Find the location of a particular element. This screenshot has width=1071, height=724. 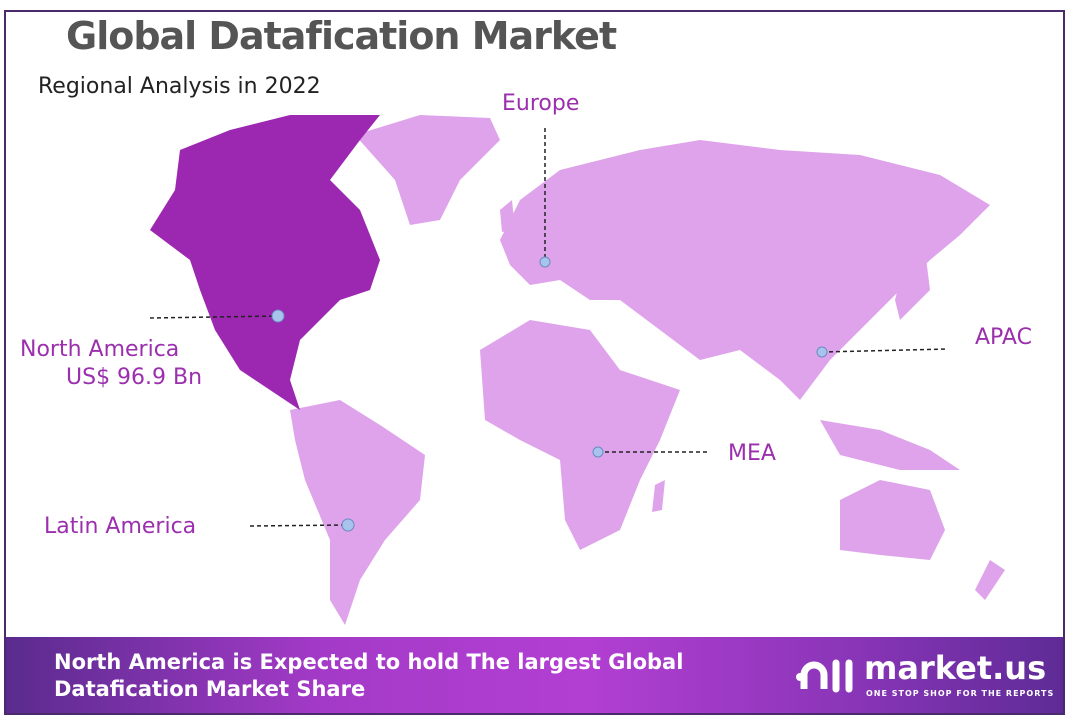

marker-europe is located at coordinates (545, 262).